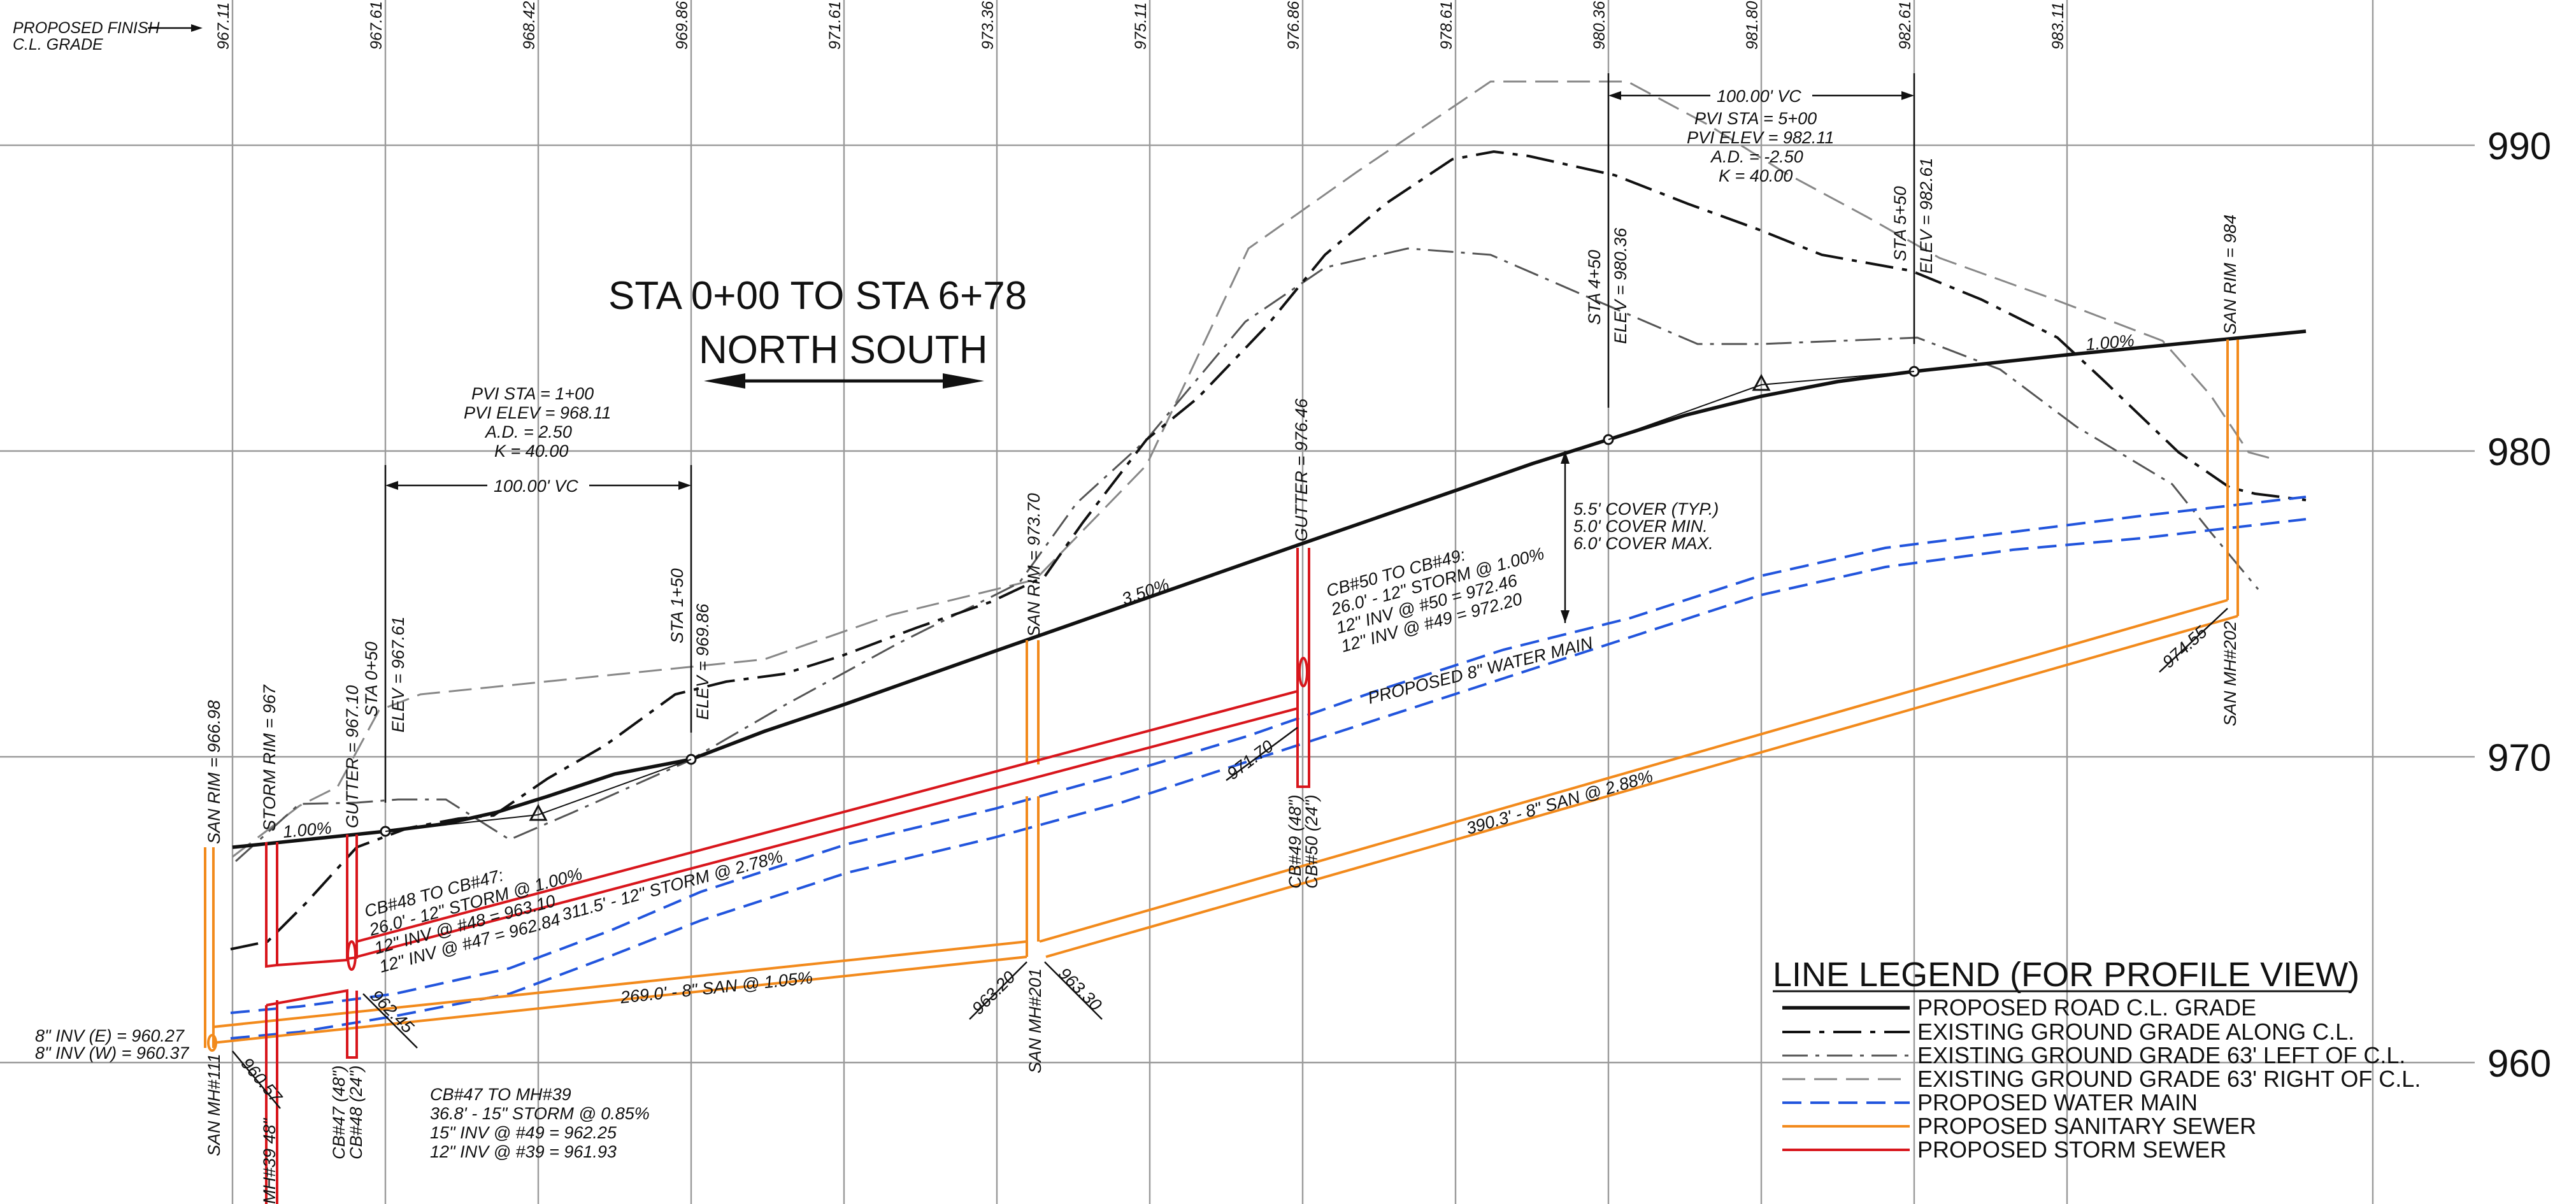 The height and width of the screenshot is (1204, 2576). I want to click on note-line: 5.0' COVER MIN., so click(1641, 526).